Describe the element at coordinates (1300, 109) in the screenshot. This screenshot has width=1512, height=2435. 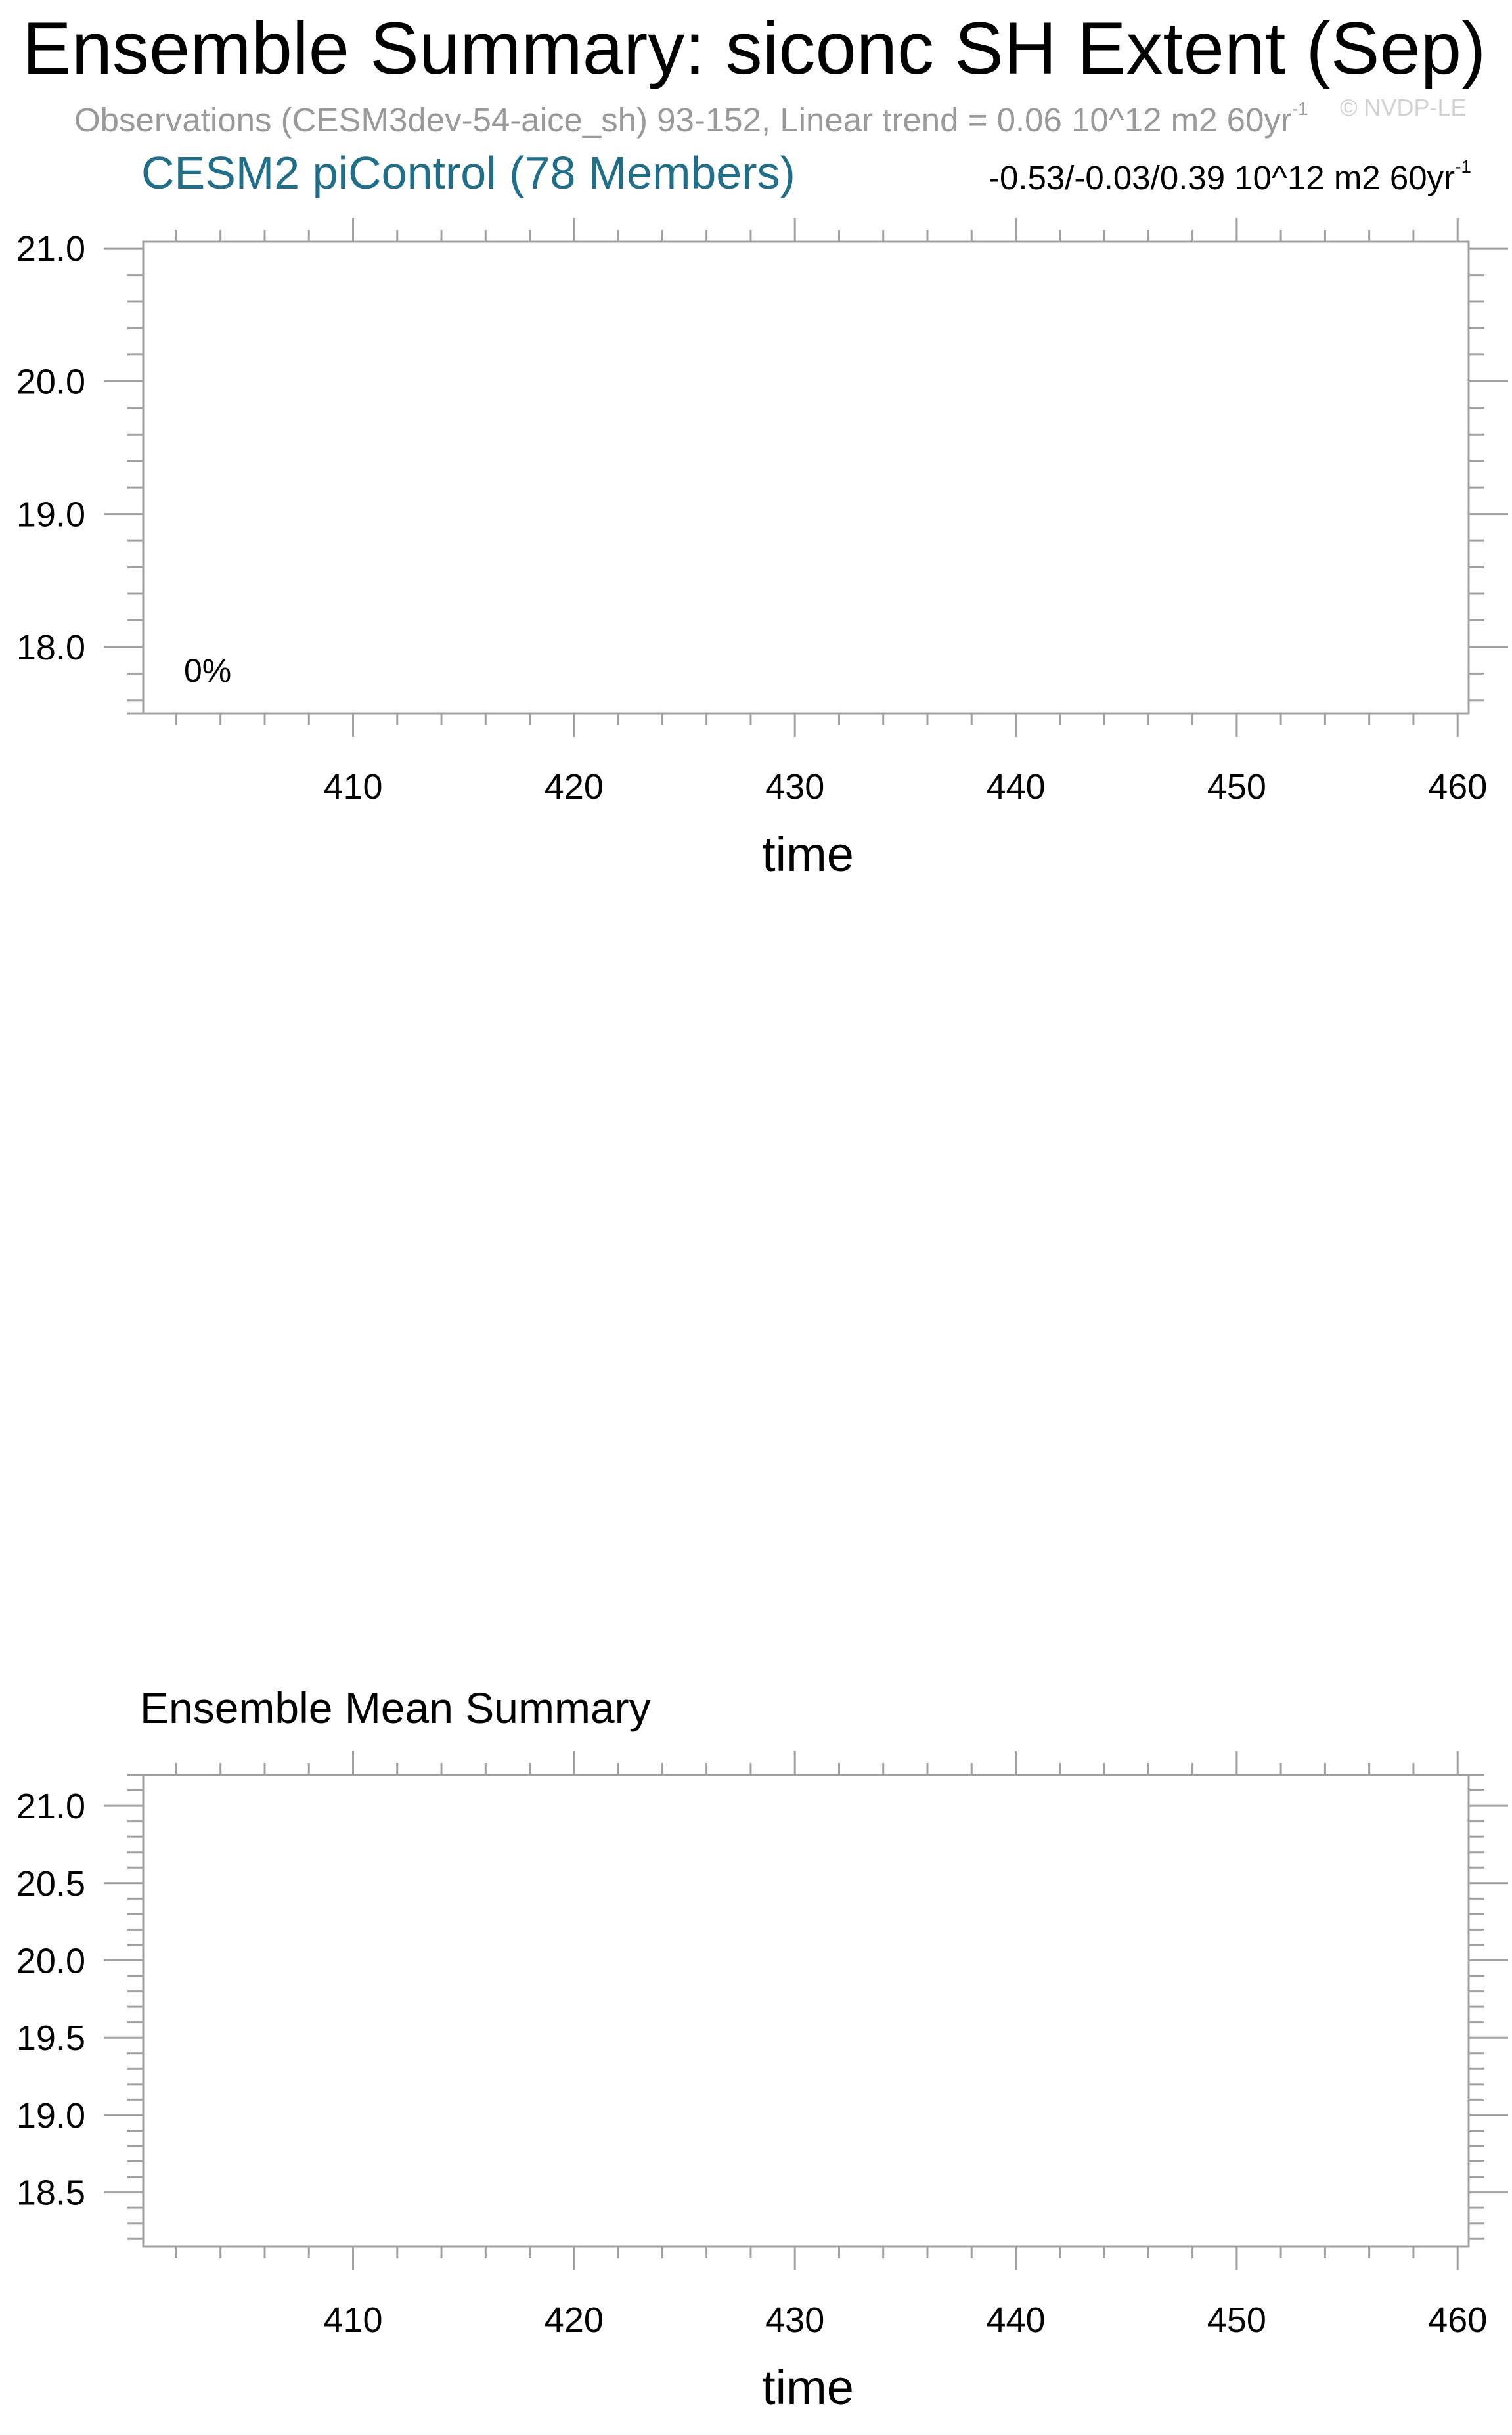
I see `observations-unit-exponent: -1` at that location.